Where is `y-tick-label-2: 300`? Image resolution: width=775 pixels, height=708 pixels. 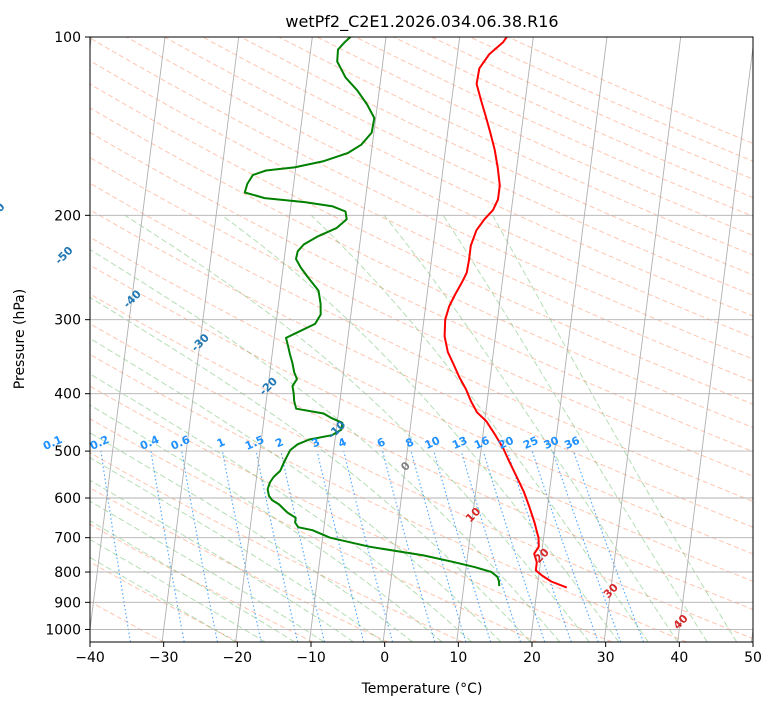 y-tick-label-2: 300 is located at coordinates (67, 321).